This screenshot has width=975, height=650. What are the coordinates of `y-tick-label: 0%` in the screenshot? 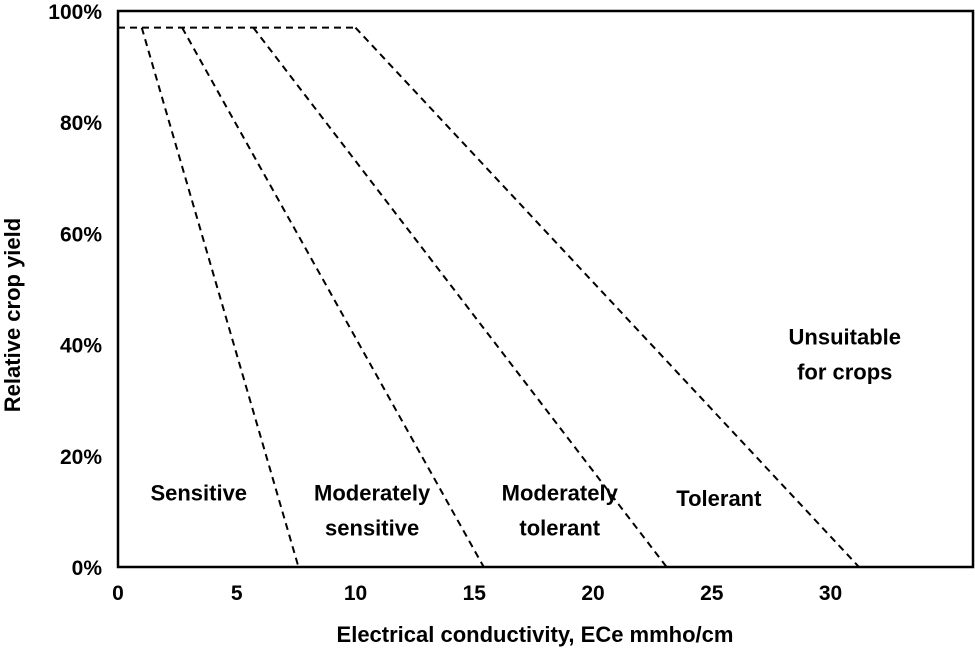 It's located at (87, 568).